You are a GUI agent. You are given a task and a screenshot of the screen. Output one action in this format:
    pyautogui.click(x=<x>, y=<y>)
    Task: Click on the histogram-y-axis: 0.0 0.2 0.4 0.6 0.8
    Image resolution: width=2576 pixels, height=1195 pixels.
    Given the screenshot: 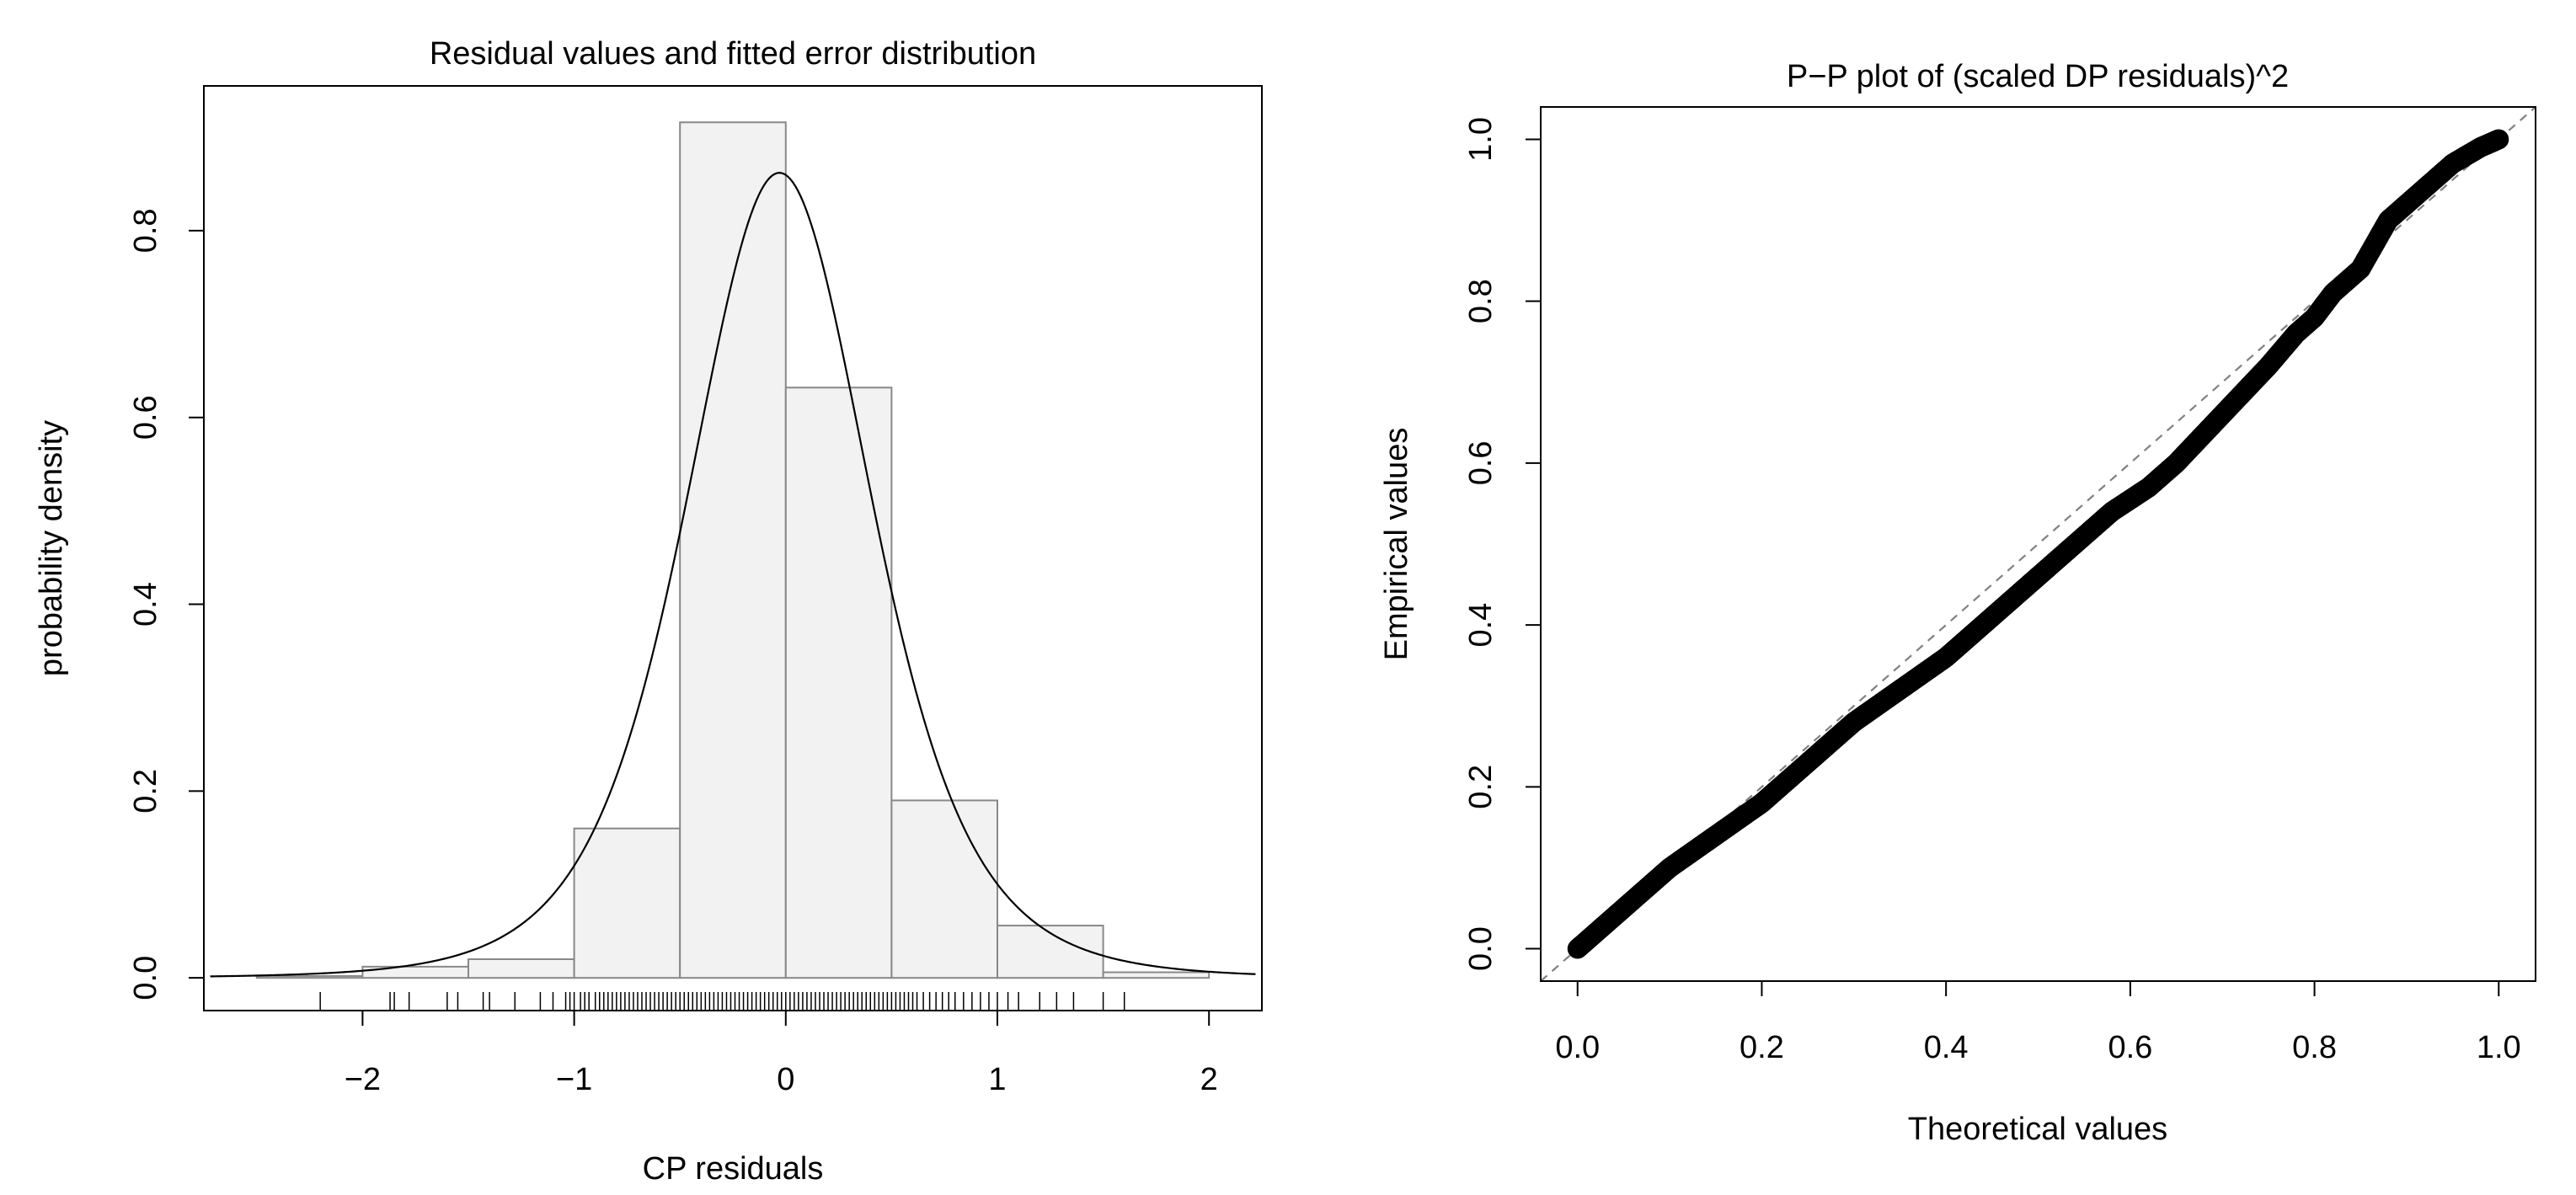 What is the action you would take?
    pyautogui.click(x=166, y=604)
    